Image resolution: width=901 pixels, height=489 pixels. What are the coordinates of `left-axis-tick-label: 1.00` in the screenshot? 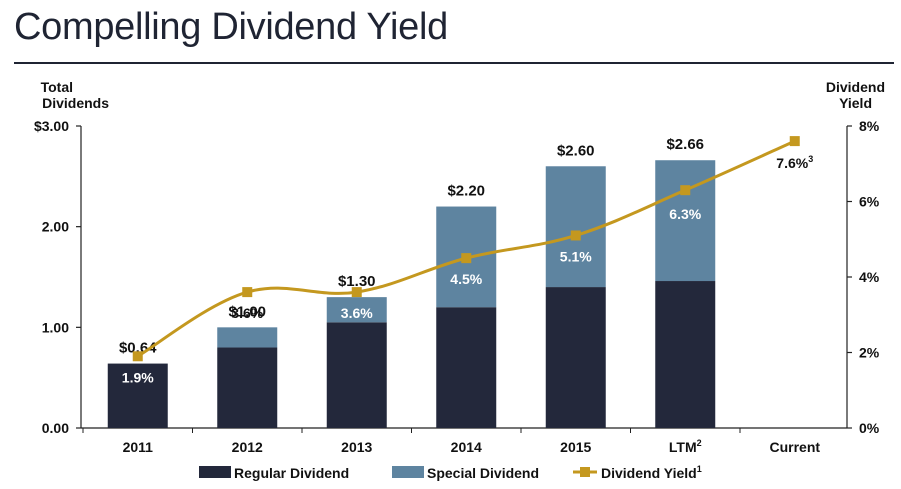 It's located at (55, 327).